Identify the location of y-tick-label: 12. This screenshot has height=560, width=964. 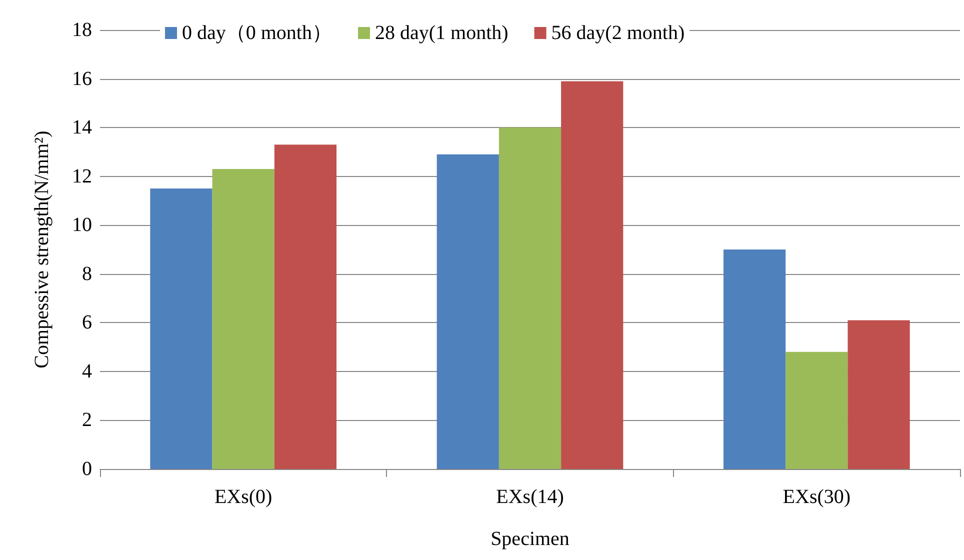
(82, 176).